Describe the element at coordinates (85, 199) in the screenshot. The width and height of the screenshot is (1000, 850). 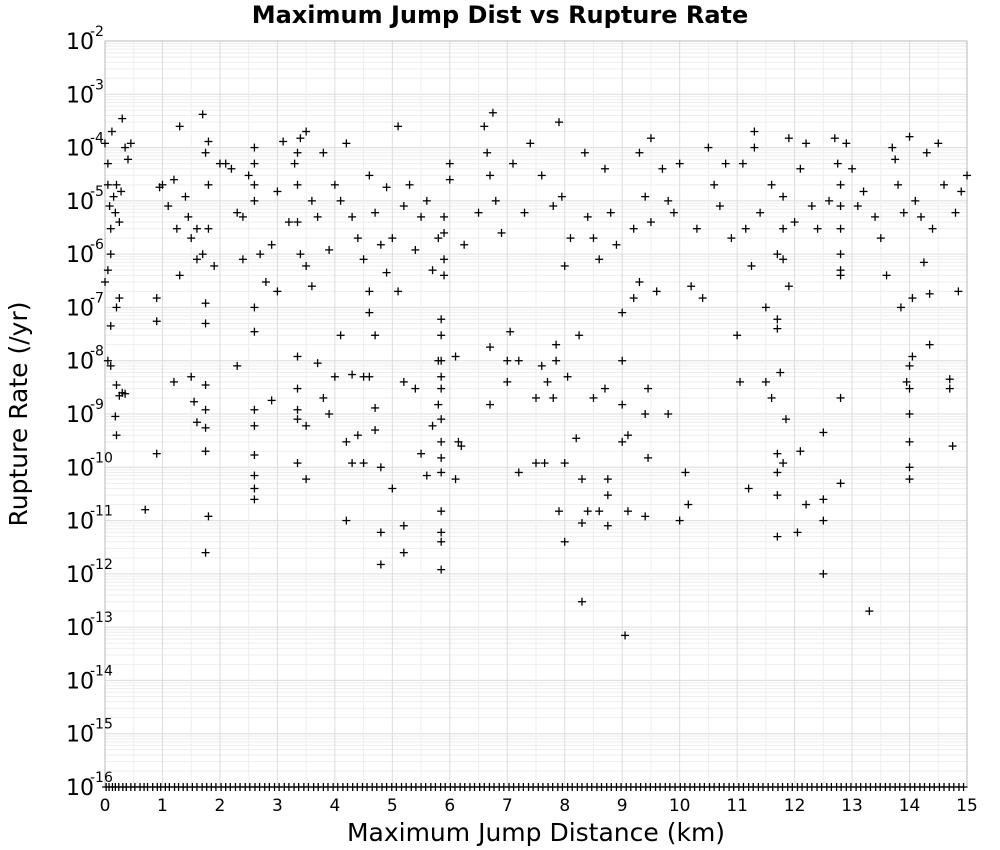
I see `y-tick-label: 10-5` at that location.